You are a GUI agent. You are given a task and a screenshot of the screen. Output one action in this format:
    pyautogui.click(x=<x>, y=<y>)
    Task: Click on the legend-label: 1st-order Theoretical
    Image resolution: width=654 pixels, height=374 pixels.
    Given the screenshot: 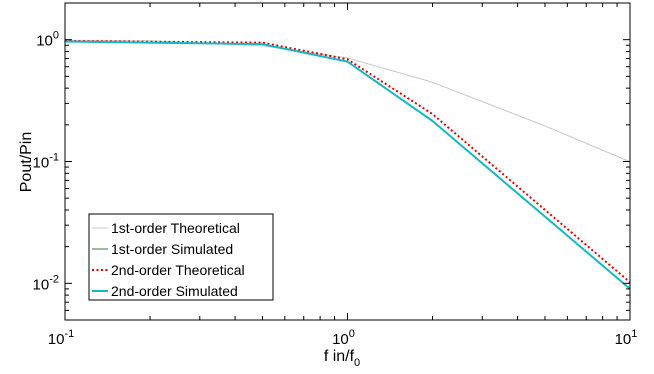 What is the action you would take?
    pyautogui.click(x=175, y=228)
    